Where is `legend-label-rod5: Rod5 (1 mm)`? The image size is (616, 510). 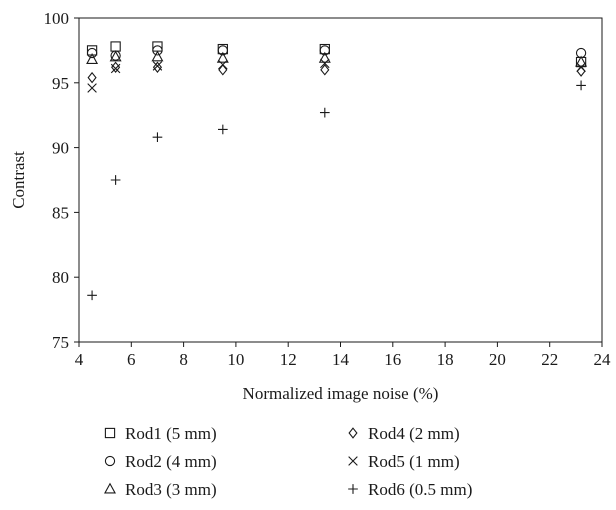
legend-label-rod5: Rod5 (1 mm) is located at coordinates (414, 461).